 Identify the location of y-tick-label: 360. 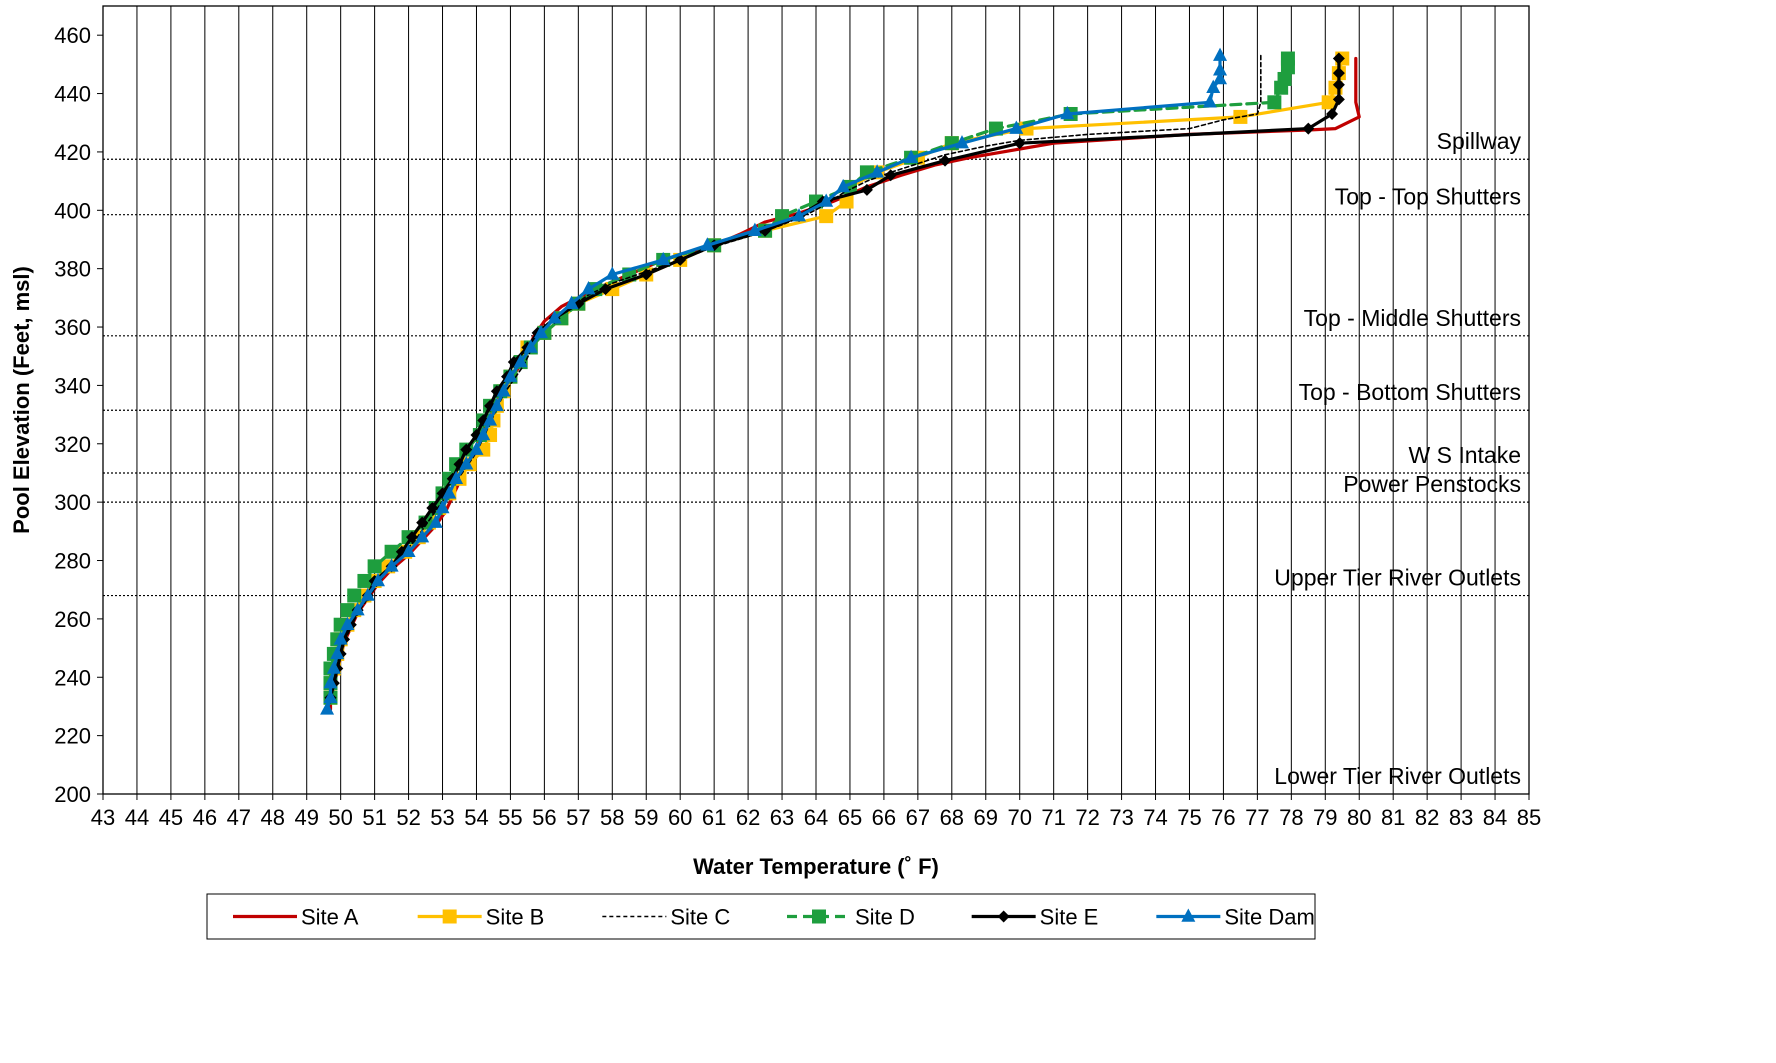
(72, 327).